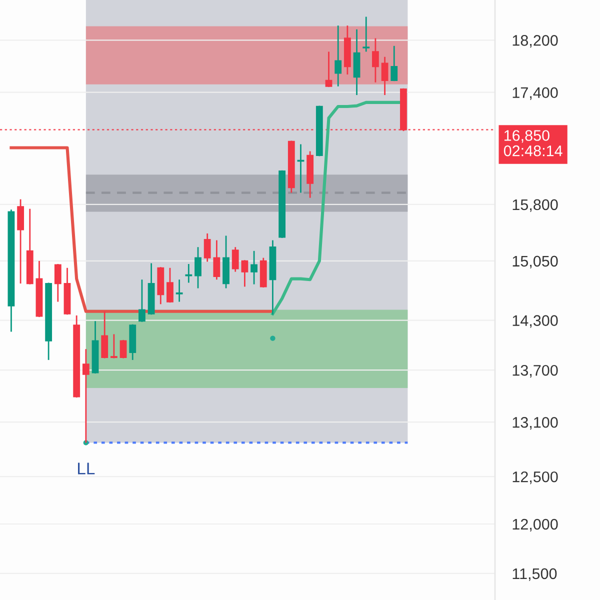 The height and width of the screenshot is (600, 600). I want to click on y-tick-label: 12,500, so click(535, 477).